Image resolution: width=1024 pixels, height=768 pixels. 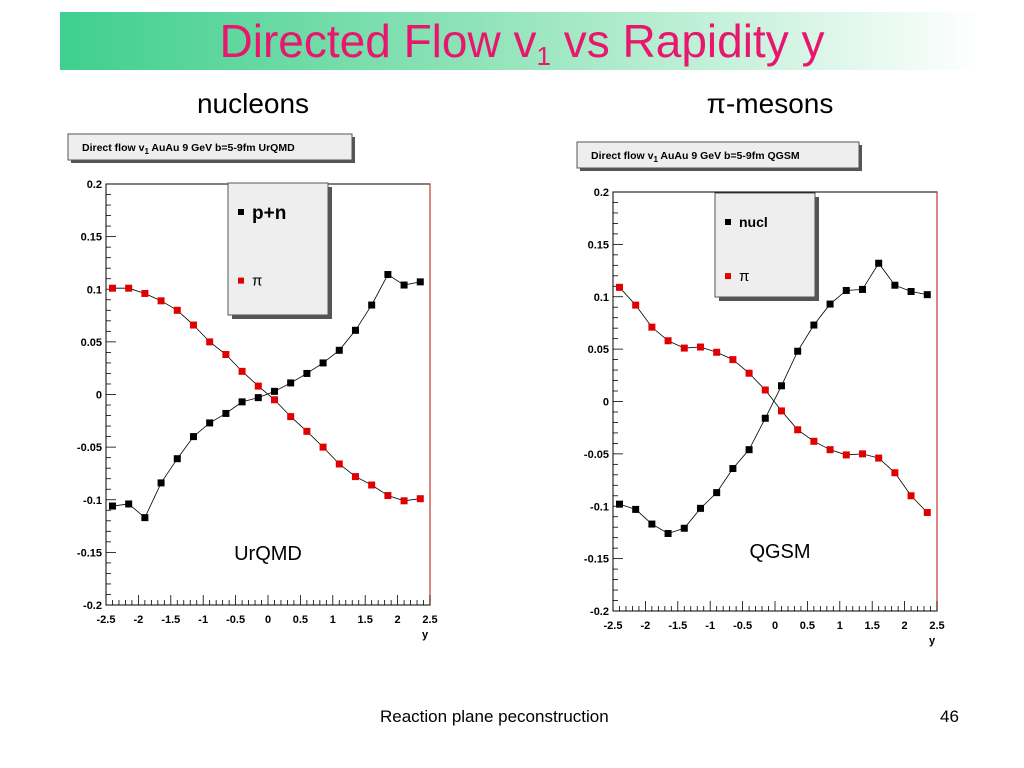 What do you see at coordinates (269, 213) in the screenshot?
I see `legend-label: p+n` at bounding box center [269, 213].